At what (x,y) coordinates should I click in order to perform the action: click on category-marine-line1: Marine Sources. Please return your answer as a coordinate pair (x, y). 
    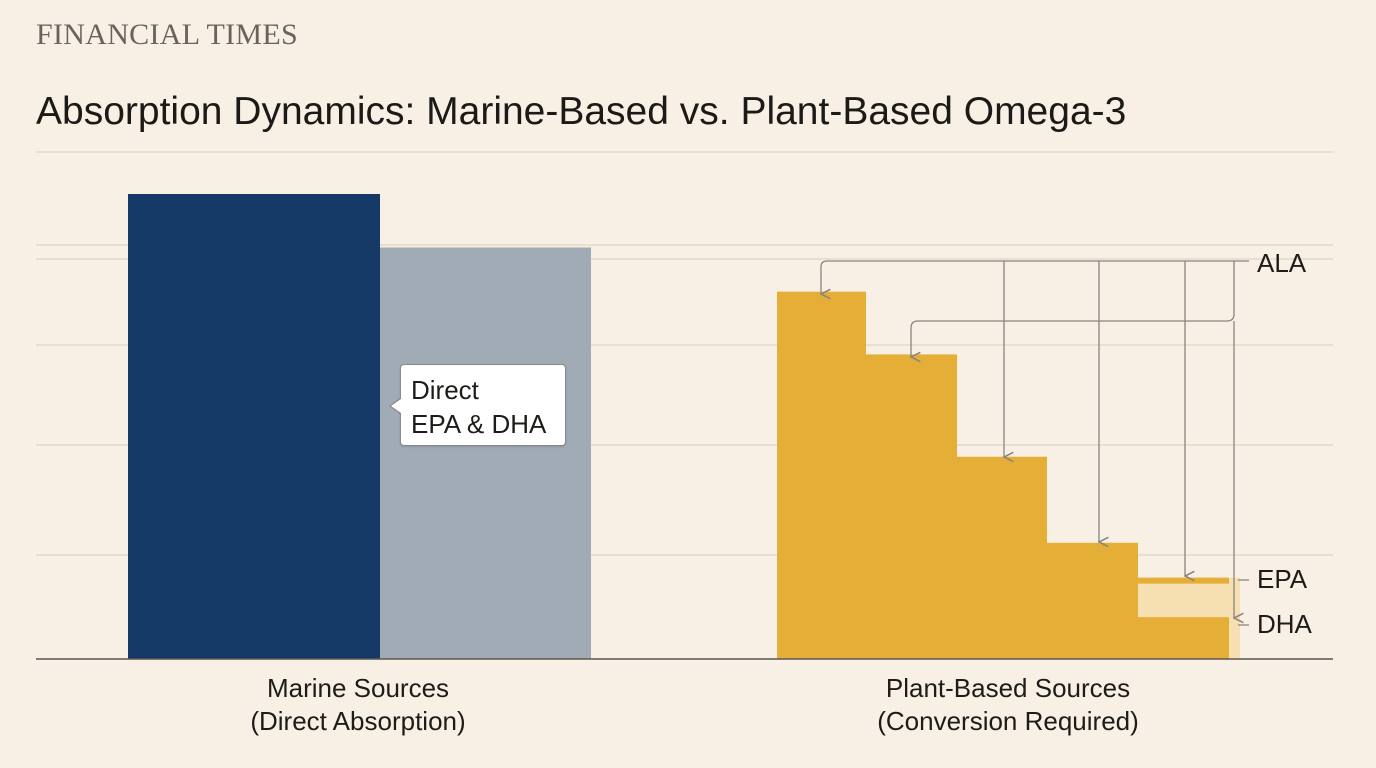
    Looking at the image, I should click on (358, 688).